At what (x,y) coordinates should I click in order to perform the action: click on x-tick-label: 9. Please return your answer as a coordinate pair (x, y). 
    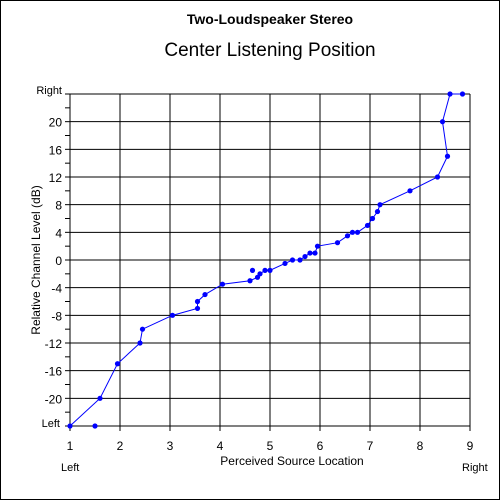
    Looking at the image, I should click on (470, 446).